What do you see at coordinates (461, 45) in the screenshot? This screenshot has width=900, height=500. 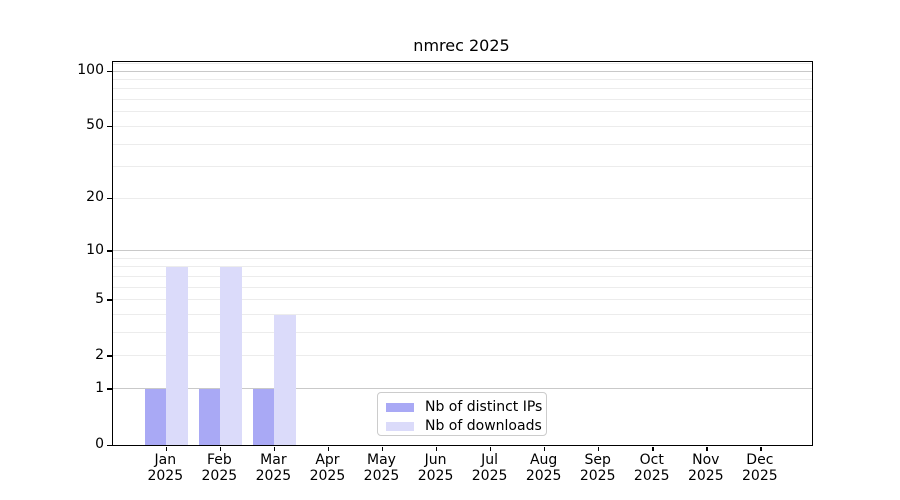 I see `chart-title: nmrec 2025` at bounding box center [461, 45].